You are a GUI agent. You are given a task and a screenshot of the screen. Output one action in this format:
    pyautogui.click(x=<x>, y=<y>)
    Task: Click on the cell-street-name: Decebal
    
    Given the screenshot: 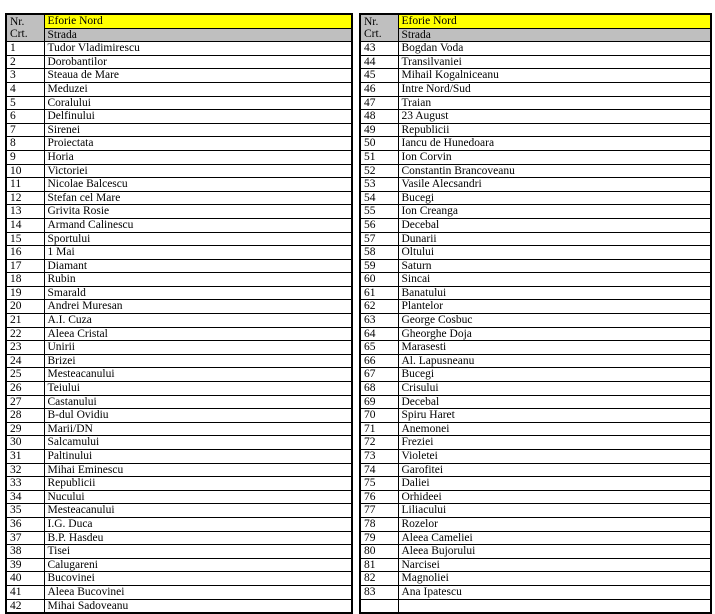 What is the action you would take?
    pyautogui.click(x=554, y=402)
    